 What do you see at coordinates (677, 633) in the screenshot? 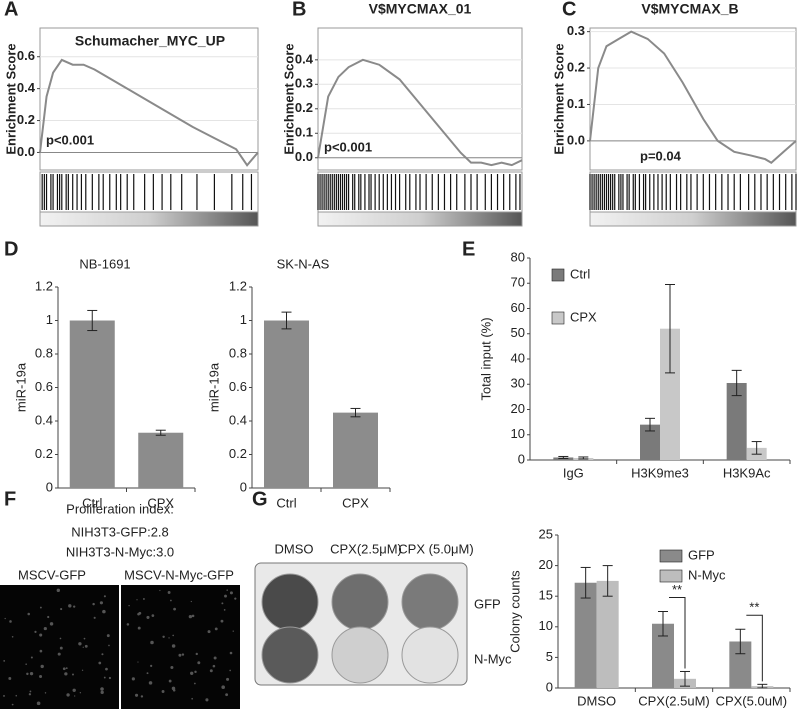
I see `significance-bracket` at bounding box center [677, 633].